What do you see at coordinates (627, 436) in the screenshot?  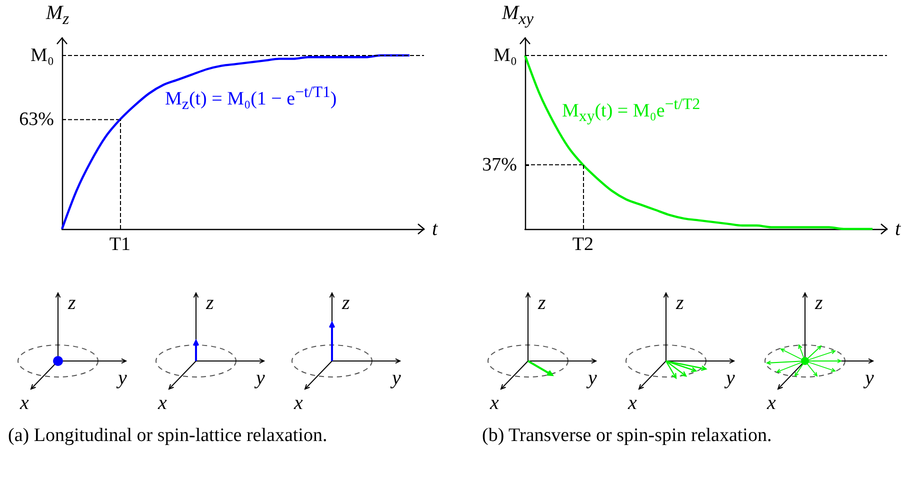 I see `text: (b) Transverse or spin-spin relaxation.` at bounding box center [627, 436].